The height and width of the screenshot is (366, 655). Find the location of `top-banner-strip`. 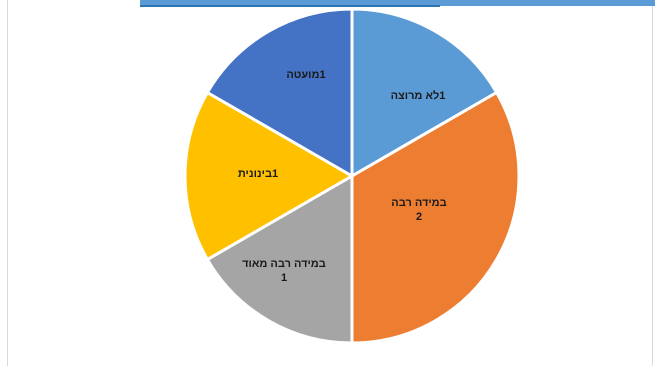

top-banner-strip is located at coordinates (397, 3).